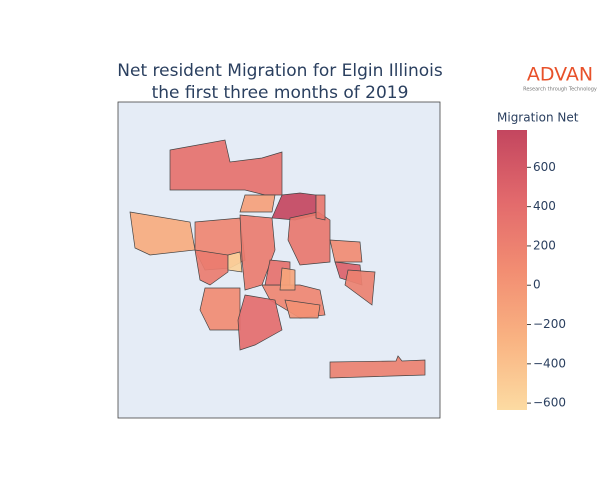 This screenshot has height=500, width=600. What do you see at coordinates (549, 403) in the screenshot?
I see `colorbar-tick-label: −600` at bounding box center [549, 403].